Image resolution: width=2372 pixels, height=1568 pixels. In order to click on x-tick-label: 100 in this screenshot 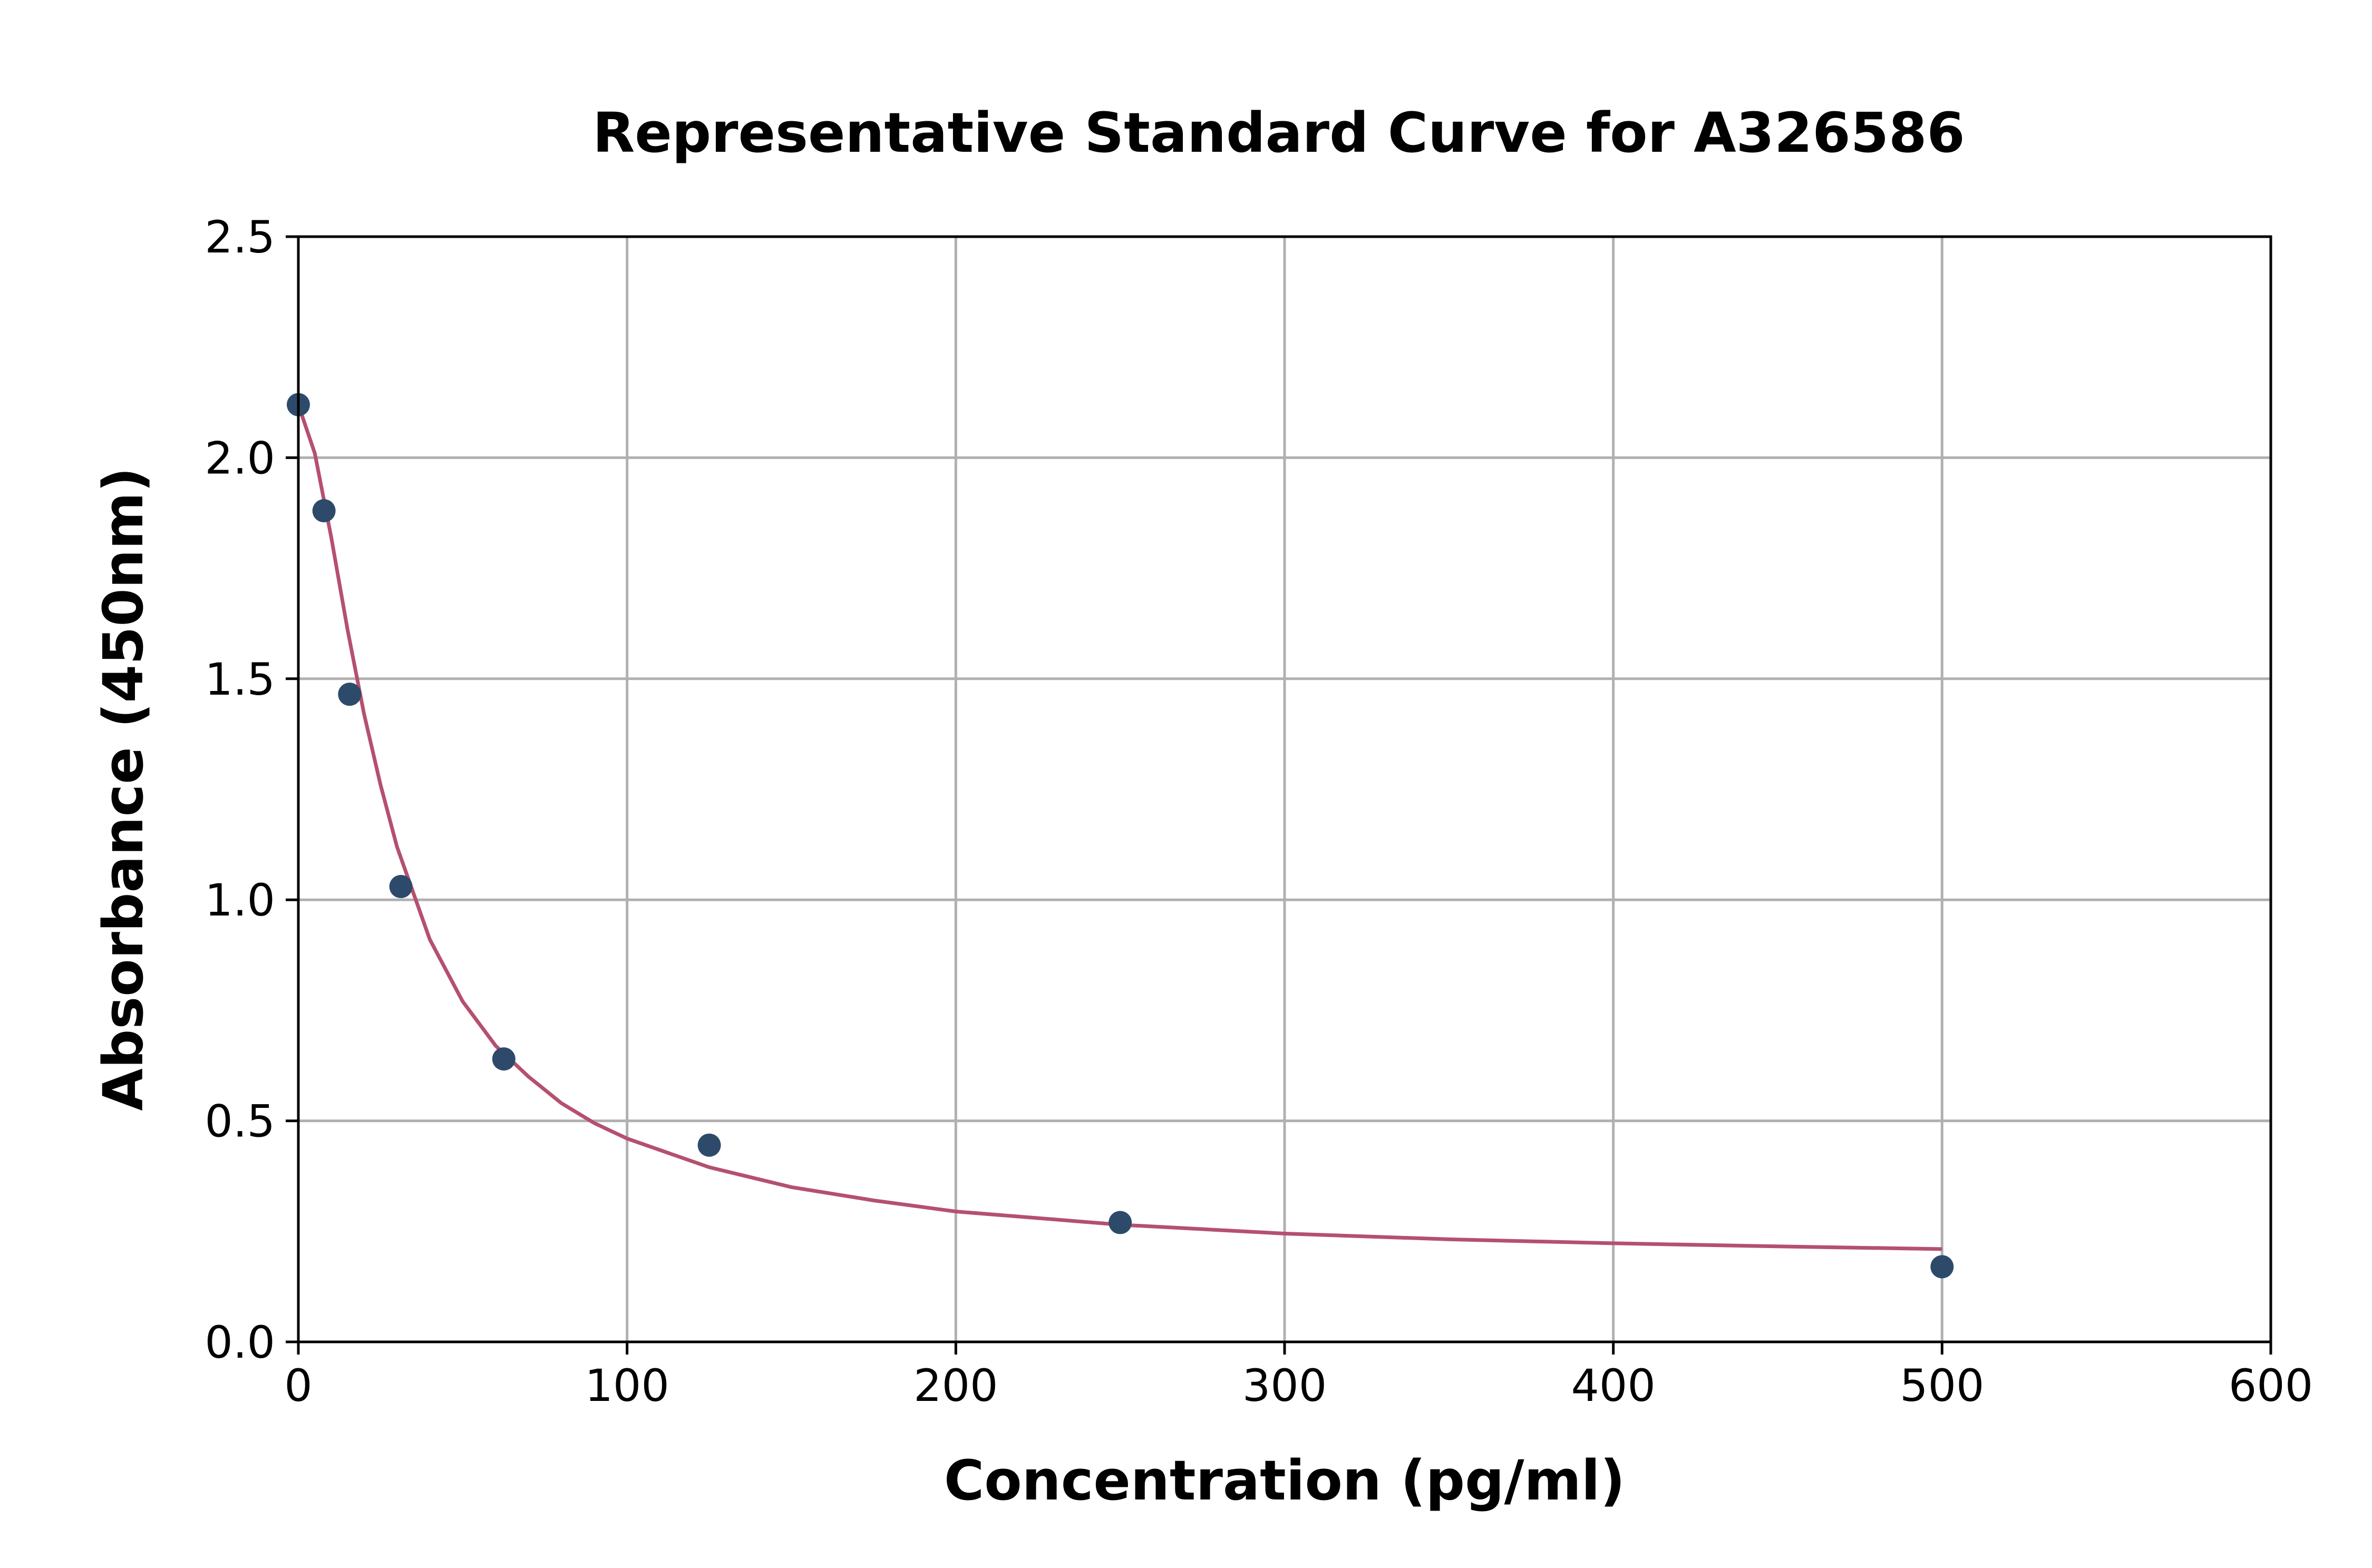, I will do `click(627, 1385)`.